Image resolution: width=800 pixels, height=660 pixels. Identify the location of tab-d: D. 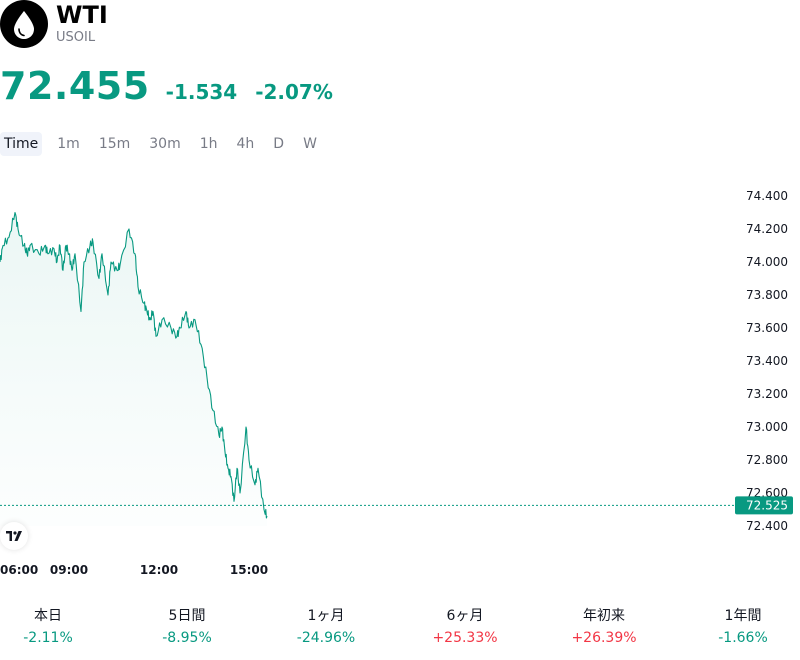
(279, 144).